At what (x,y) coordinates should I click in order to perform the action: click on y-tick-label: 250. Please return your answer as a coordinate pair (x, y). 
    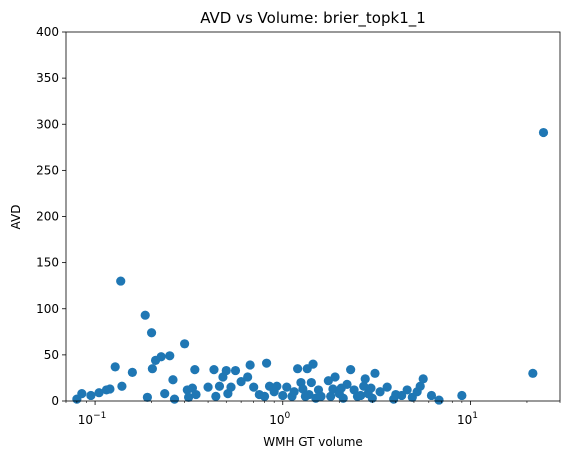
    Looking at the image, I should click on (47, 170).